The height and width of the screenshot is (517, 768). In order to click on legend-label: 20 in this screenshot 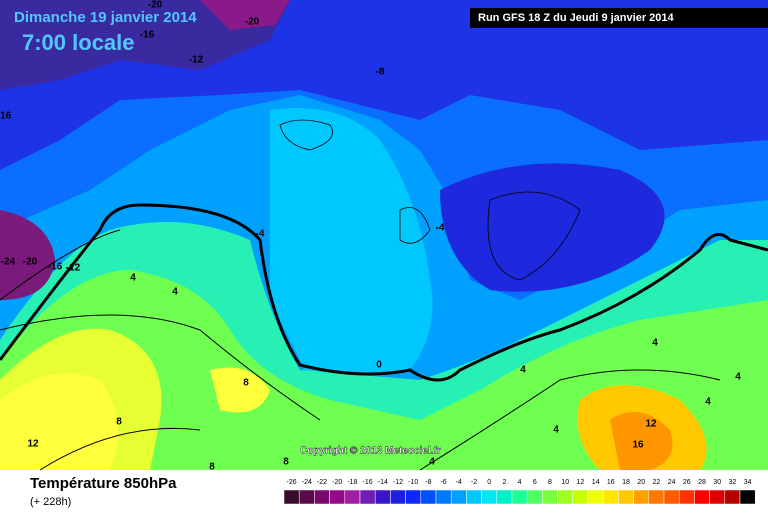, I will do `click(641, 482)`.